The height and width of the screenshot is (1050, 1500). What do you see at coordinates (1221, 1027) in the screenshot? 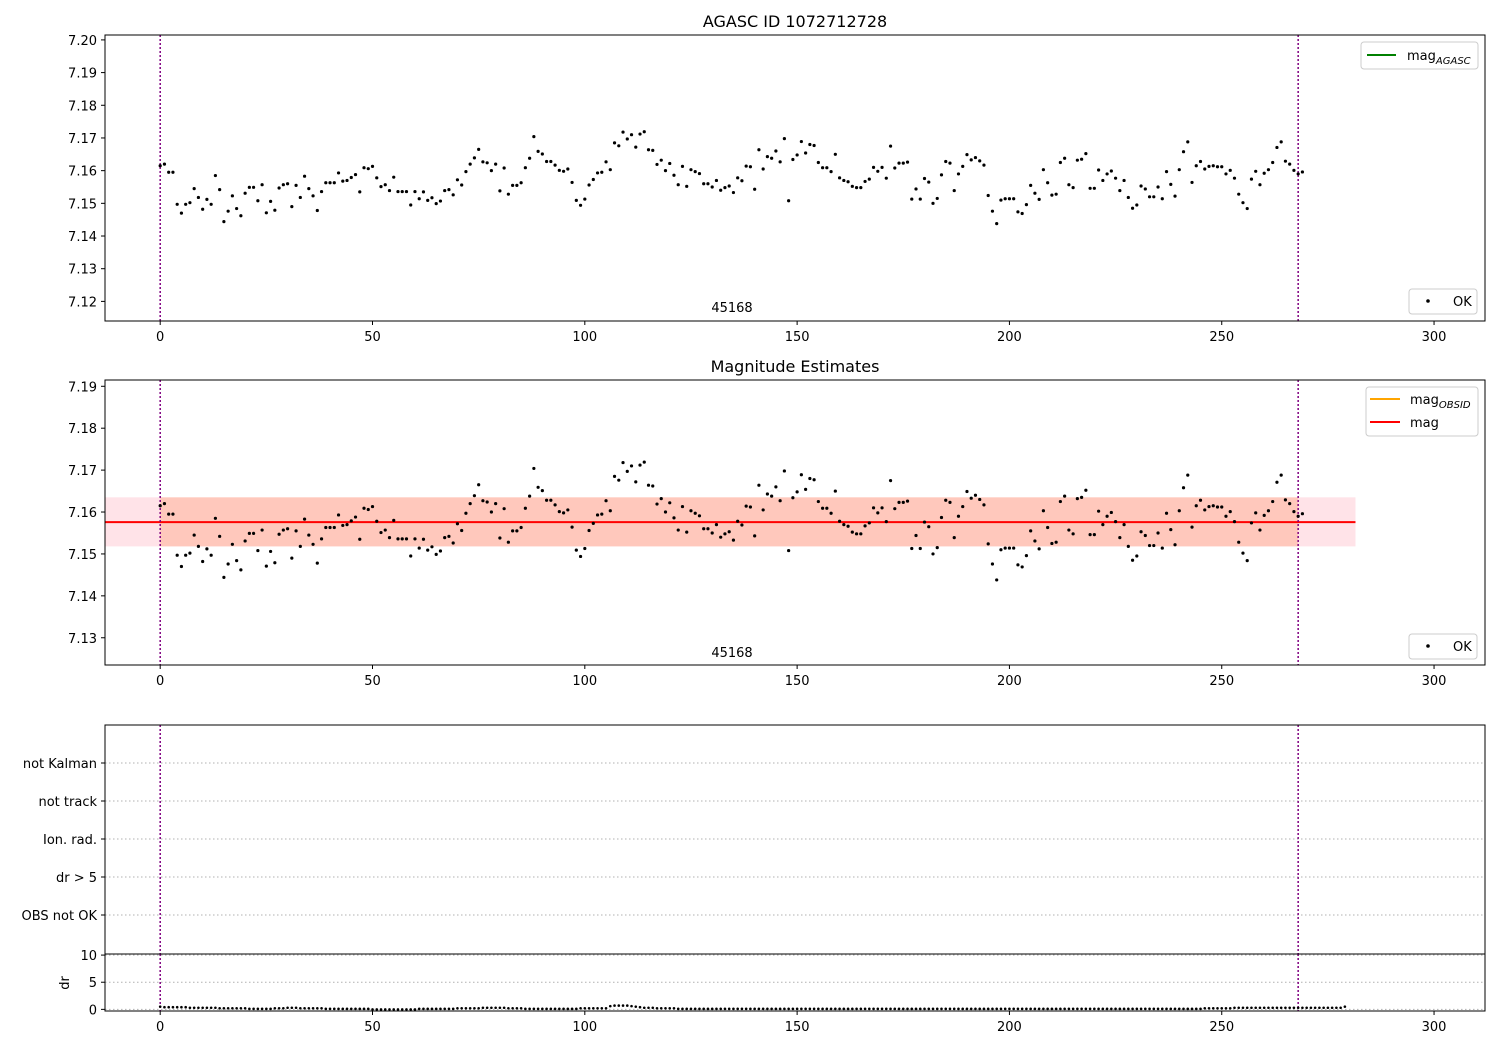
I see `dr-xtick-label-250: 250` at bounding box center [1221, 1027].